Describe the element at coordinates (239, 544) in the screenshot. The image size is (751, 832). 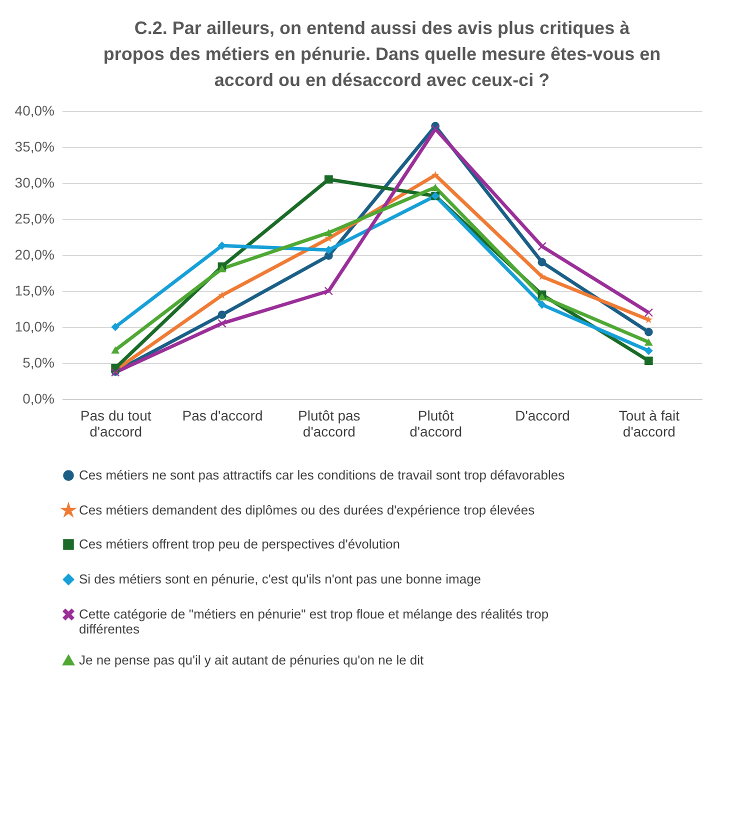
I see `legend-label: Ces métiers offrent trop peu de perspectives d'évolution` at that location.